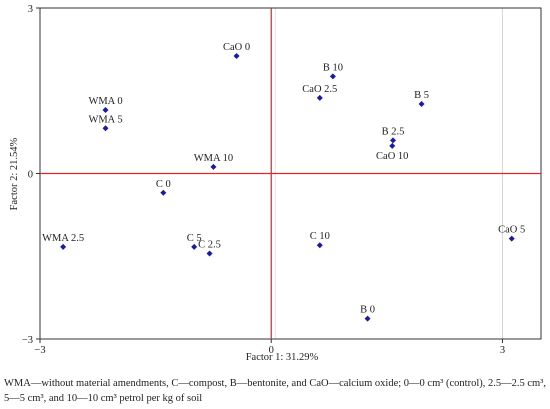  Describe the element at coordinates (421, 95) in the screenshot. I see `point-label-b-5: B 5` at that location.